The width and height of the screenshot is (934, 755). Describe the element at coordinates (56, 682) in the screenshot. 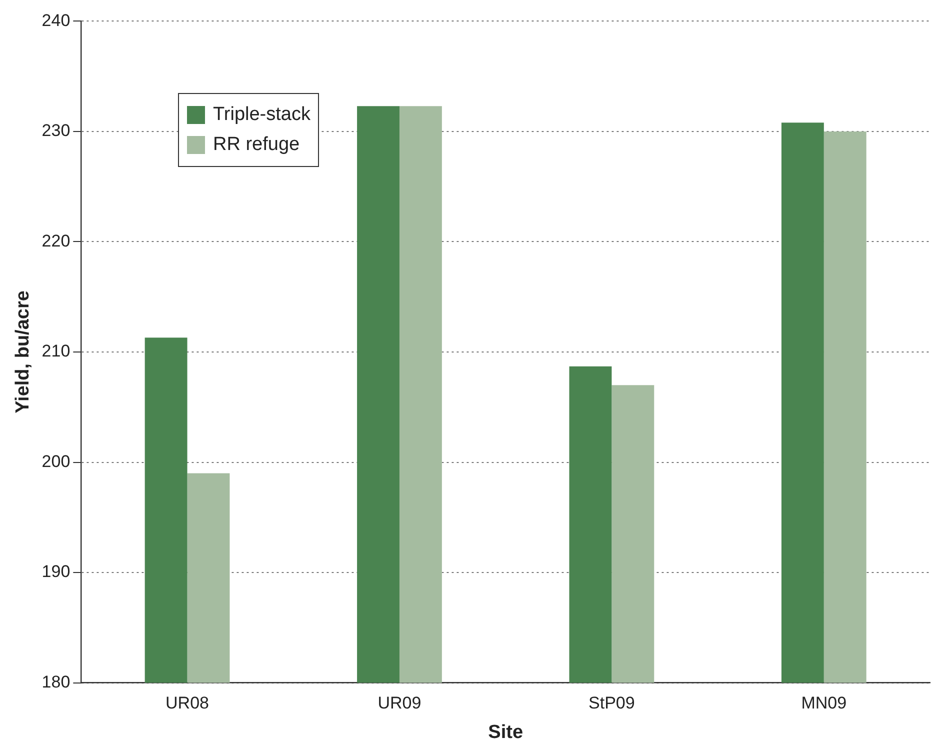

I see `y-tick-label: 180` at that location.